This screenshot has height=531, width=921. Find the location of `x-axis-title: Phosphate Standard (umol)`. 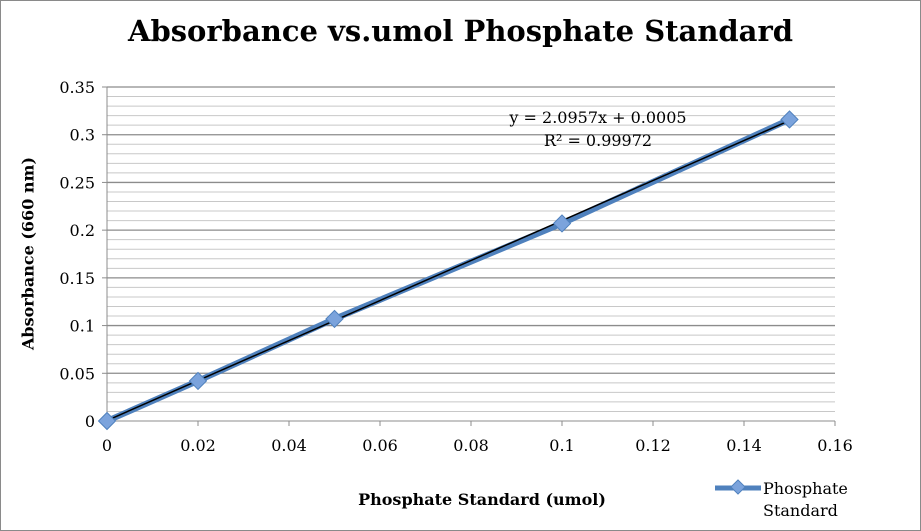

x-axis-title: Phosphate Standard (umol) is located at coordinates (482, 499).